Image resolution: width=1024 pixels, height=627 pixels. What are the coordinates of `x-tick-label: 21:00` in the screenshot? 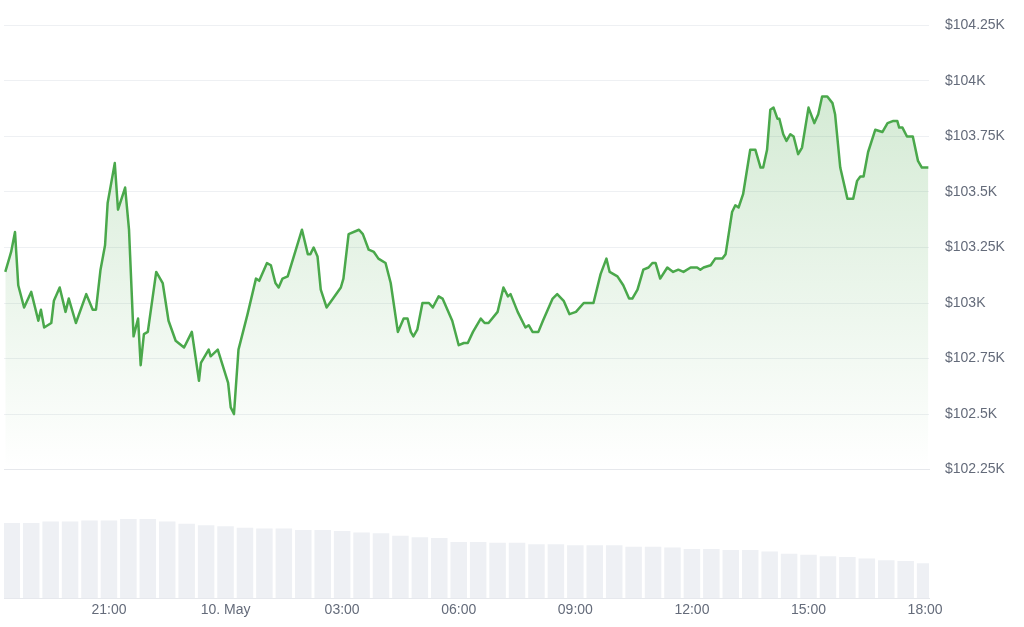 It's located at (109, 609).